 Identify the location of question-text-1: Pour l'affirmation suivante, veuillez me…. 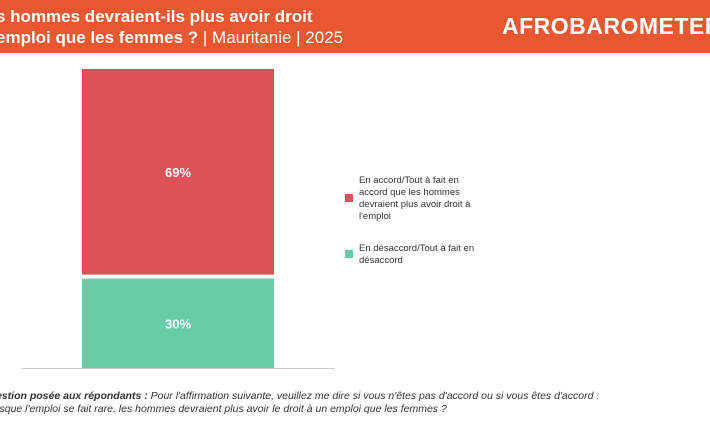
(373, 396).